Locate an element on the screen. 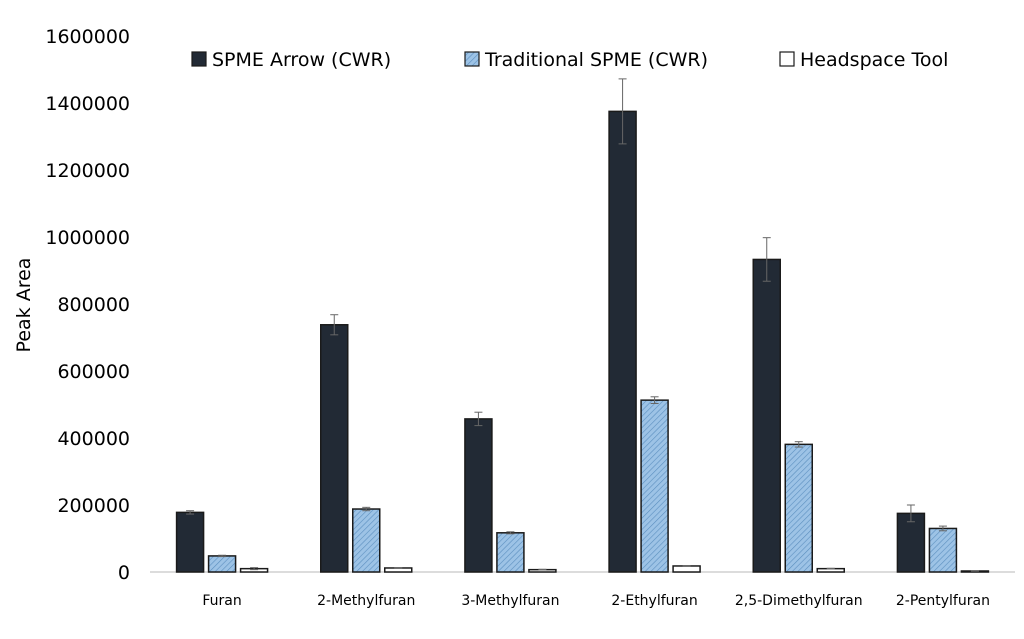 The height and width of the screenshot is (639, 1024). y-tick-label: 0 is located at coordinates (124, 573).